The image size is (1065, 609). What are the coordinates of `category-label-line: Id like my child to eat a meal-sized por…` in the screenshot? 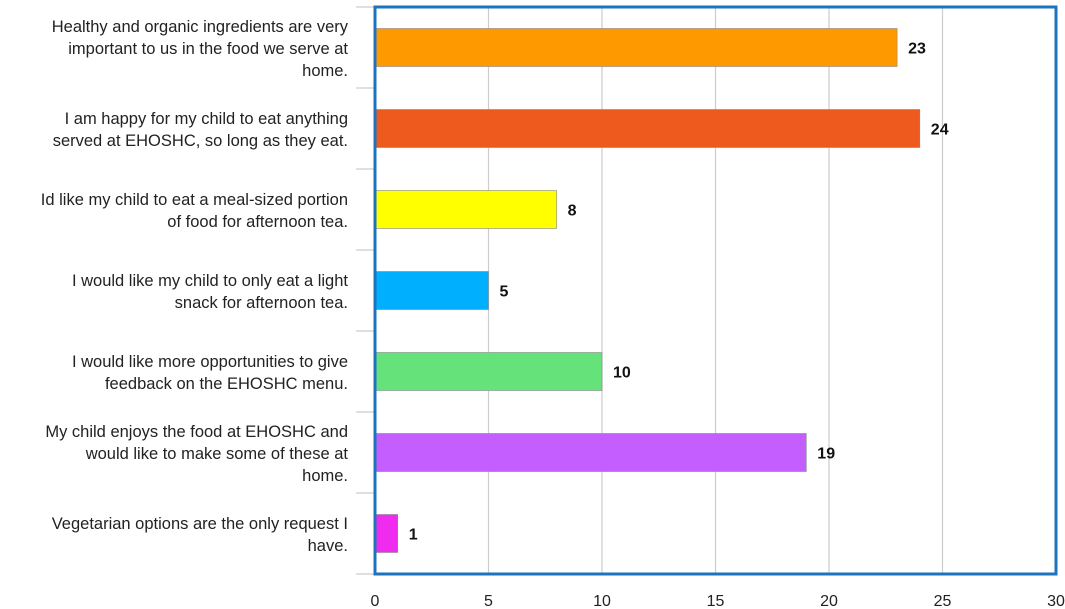 It's located at (194, 199).